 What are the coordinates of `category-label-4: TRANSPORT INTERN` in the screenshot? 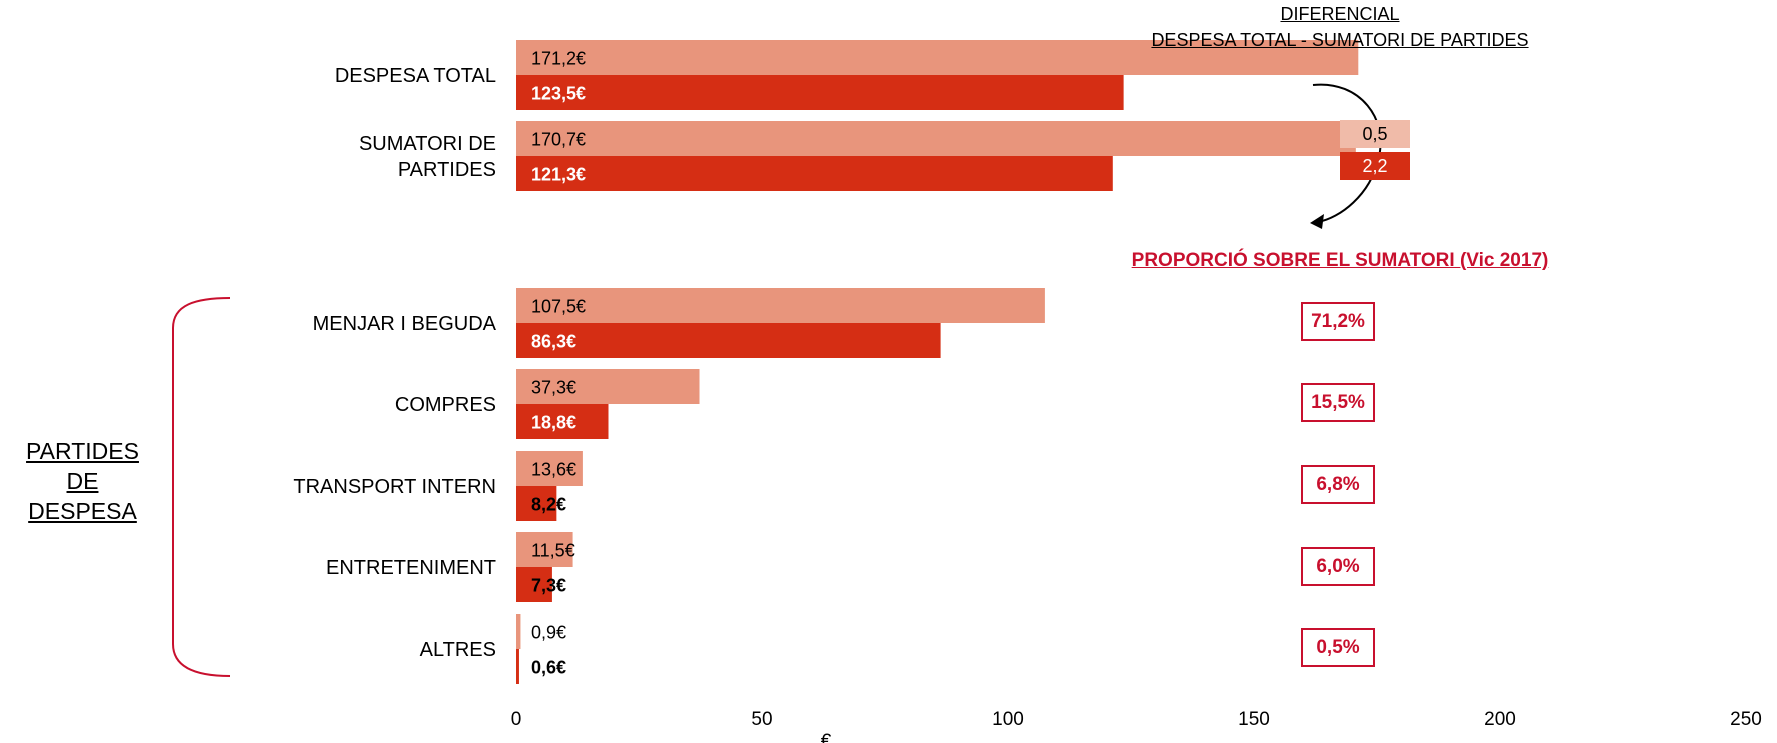 It's located at (394, 487).